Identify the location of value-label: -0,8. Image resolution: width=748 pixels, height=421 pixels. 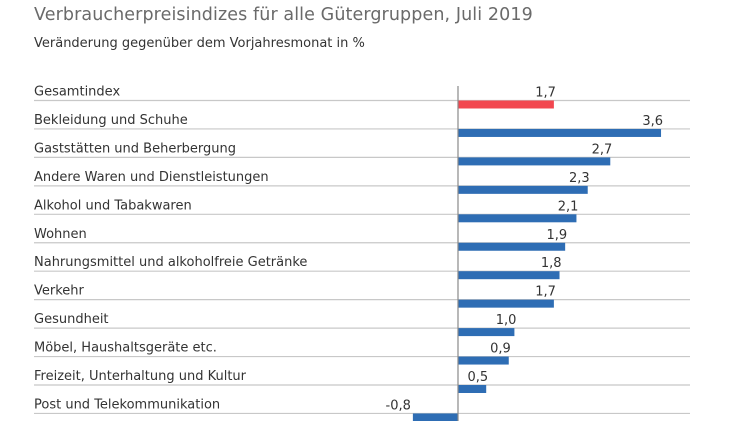
(398, 405).